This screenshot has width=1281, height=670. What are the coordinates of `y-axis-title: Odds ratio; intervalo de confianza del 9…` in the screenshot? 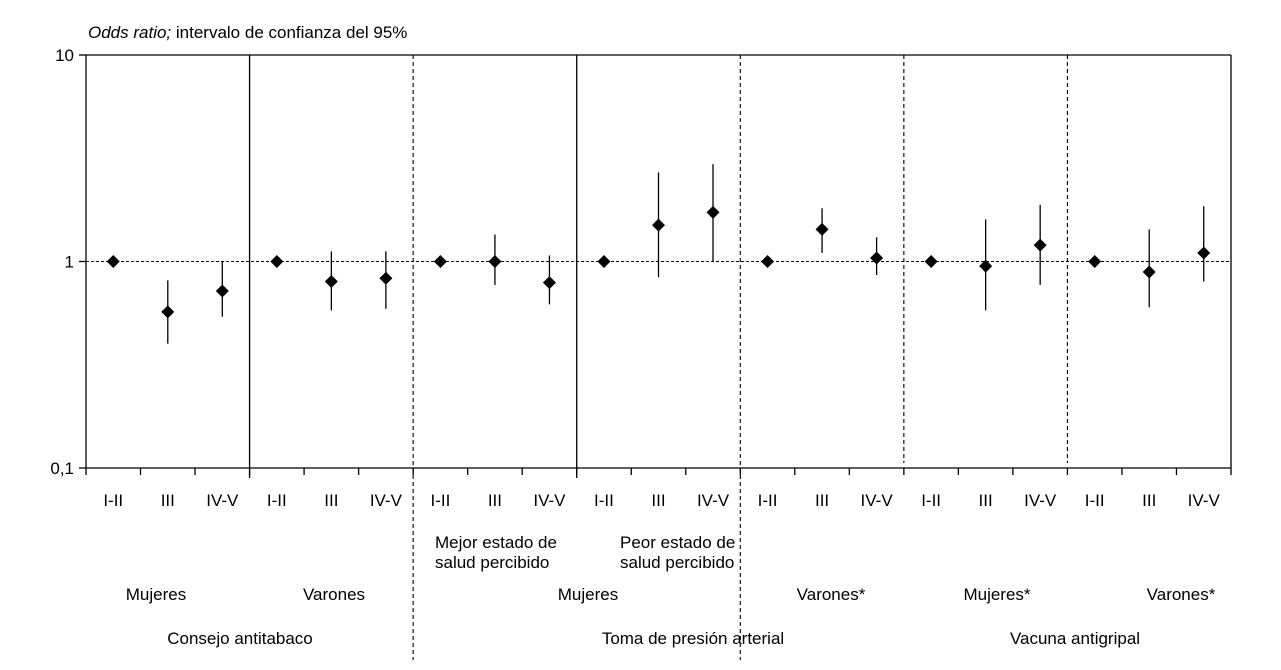 It's located at (247, 32).